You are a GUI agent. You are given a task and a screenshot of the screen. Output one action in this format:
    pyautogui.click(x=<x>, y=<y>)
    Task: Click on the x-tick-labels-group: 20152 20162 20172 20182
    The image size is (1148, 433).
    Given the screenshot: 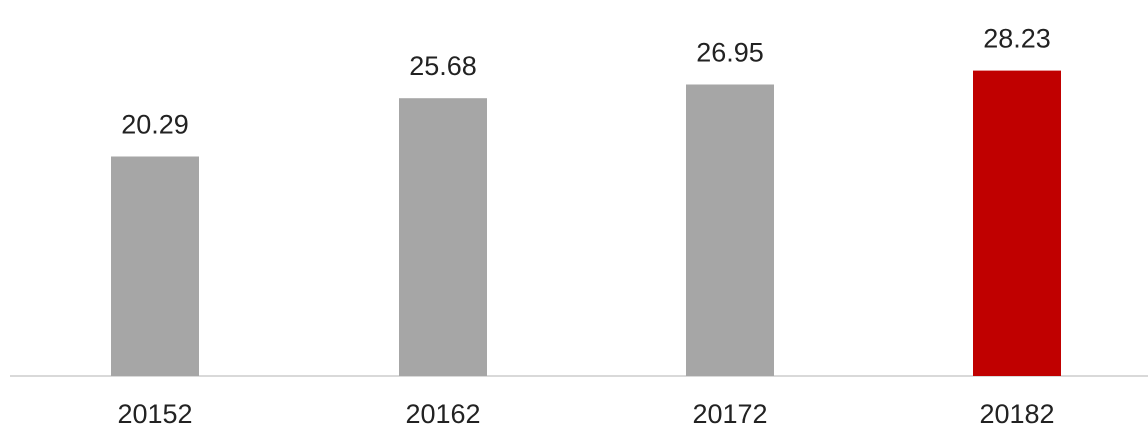 What is the action you would take?
    pyautogui.click(x=585, y=414)
    